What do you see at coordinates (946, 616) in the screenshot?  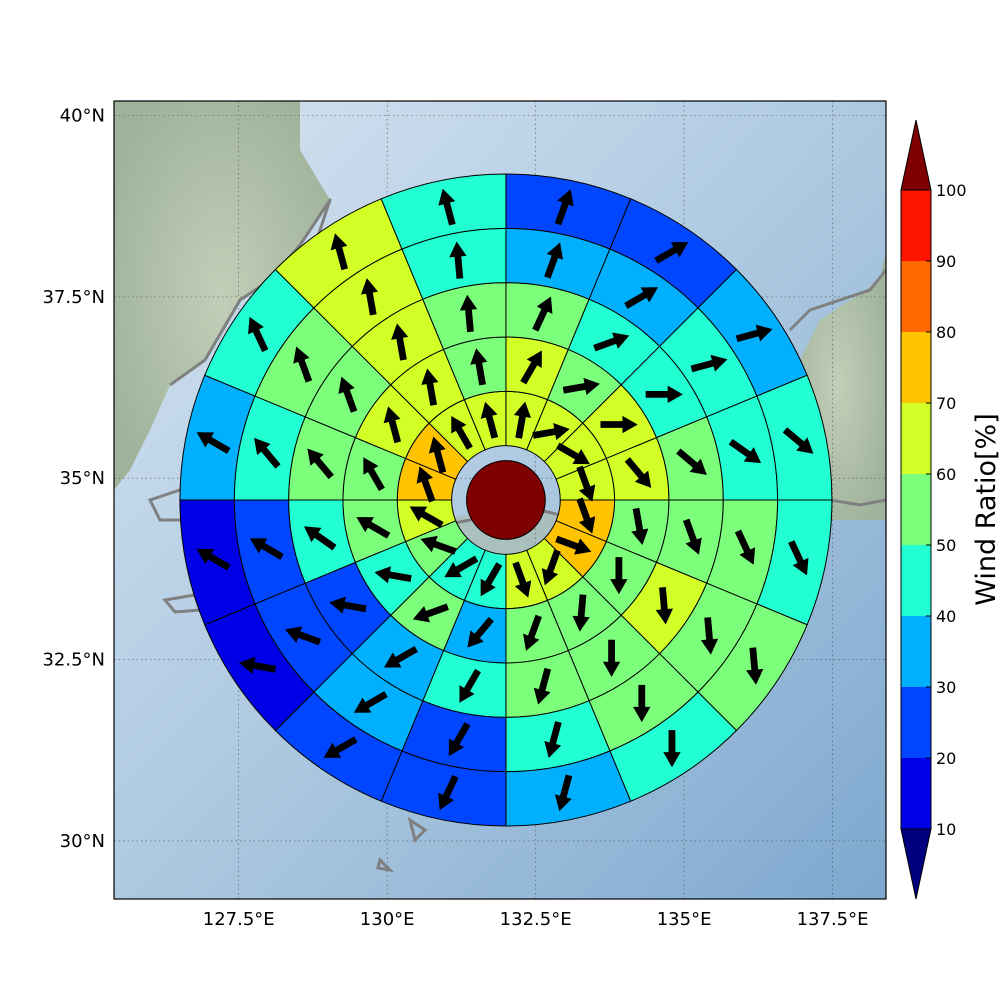 I see `colorbar-tick-label: 40` at bounding box center [946, 616].